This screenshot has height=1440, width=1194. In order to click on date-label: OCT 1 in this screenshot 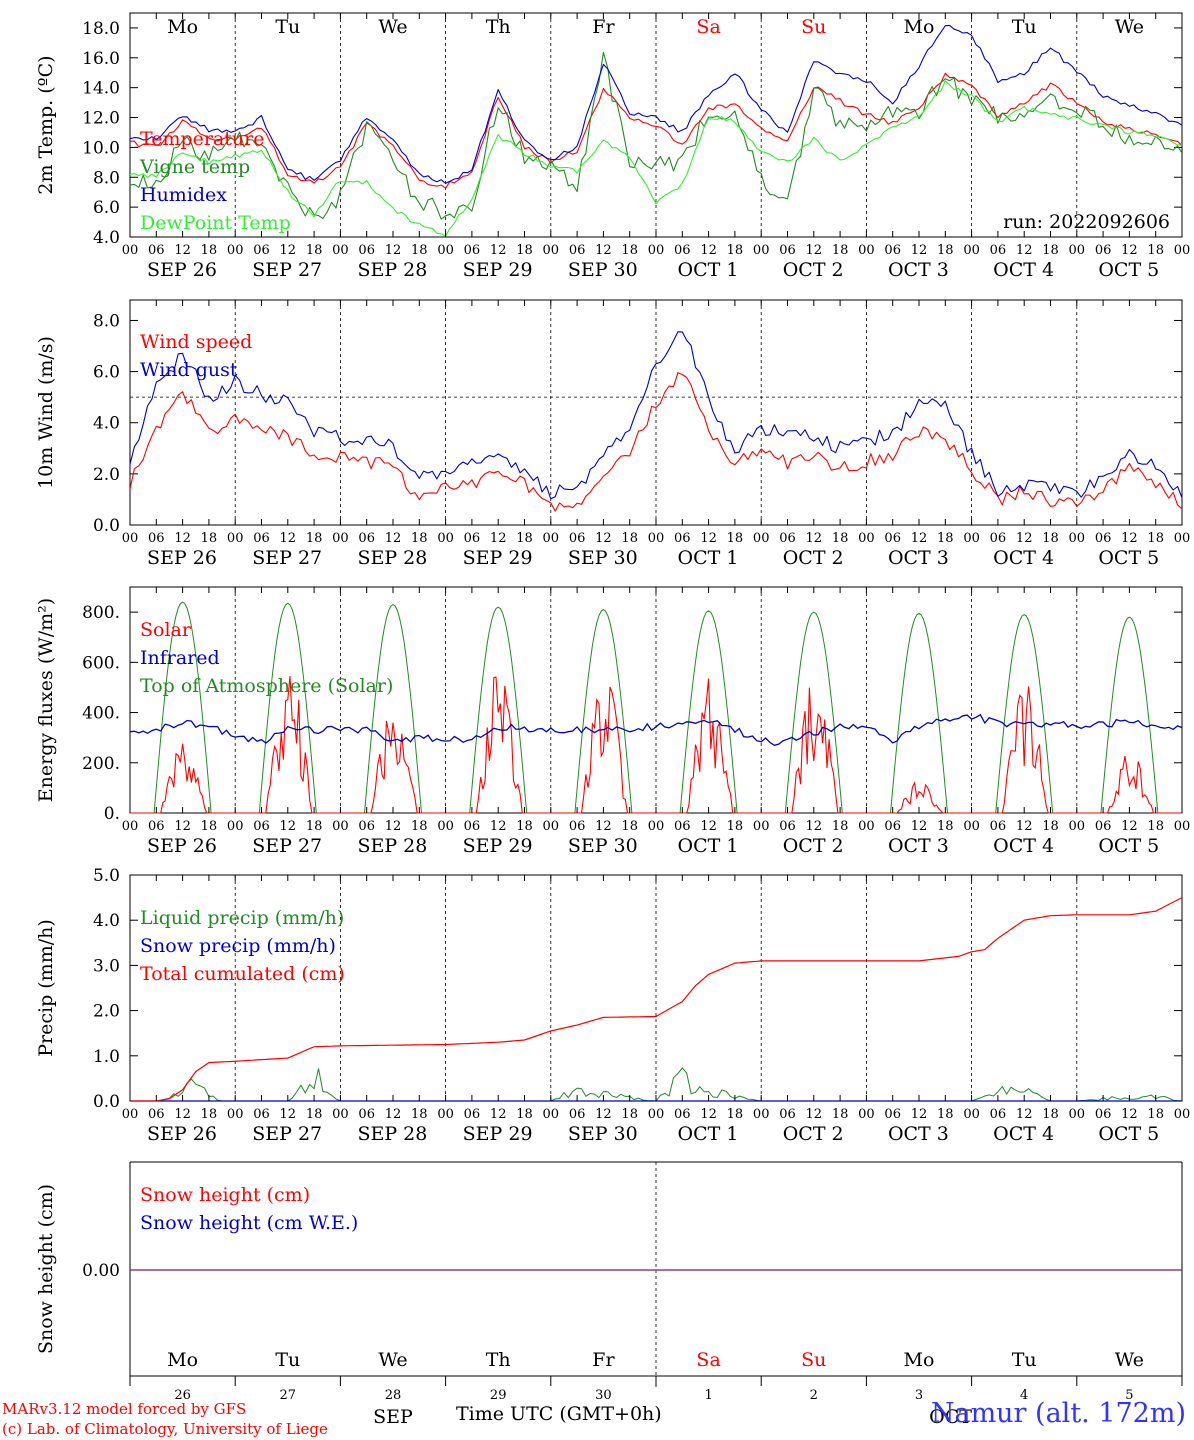, I will do `click(708, 270)`.